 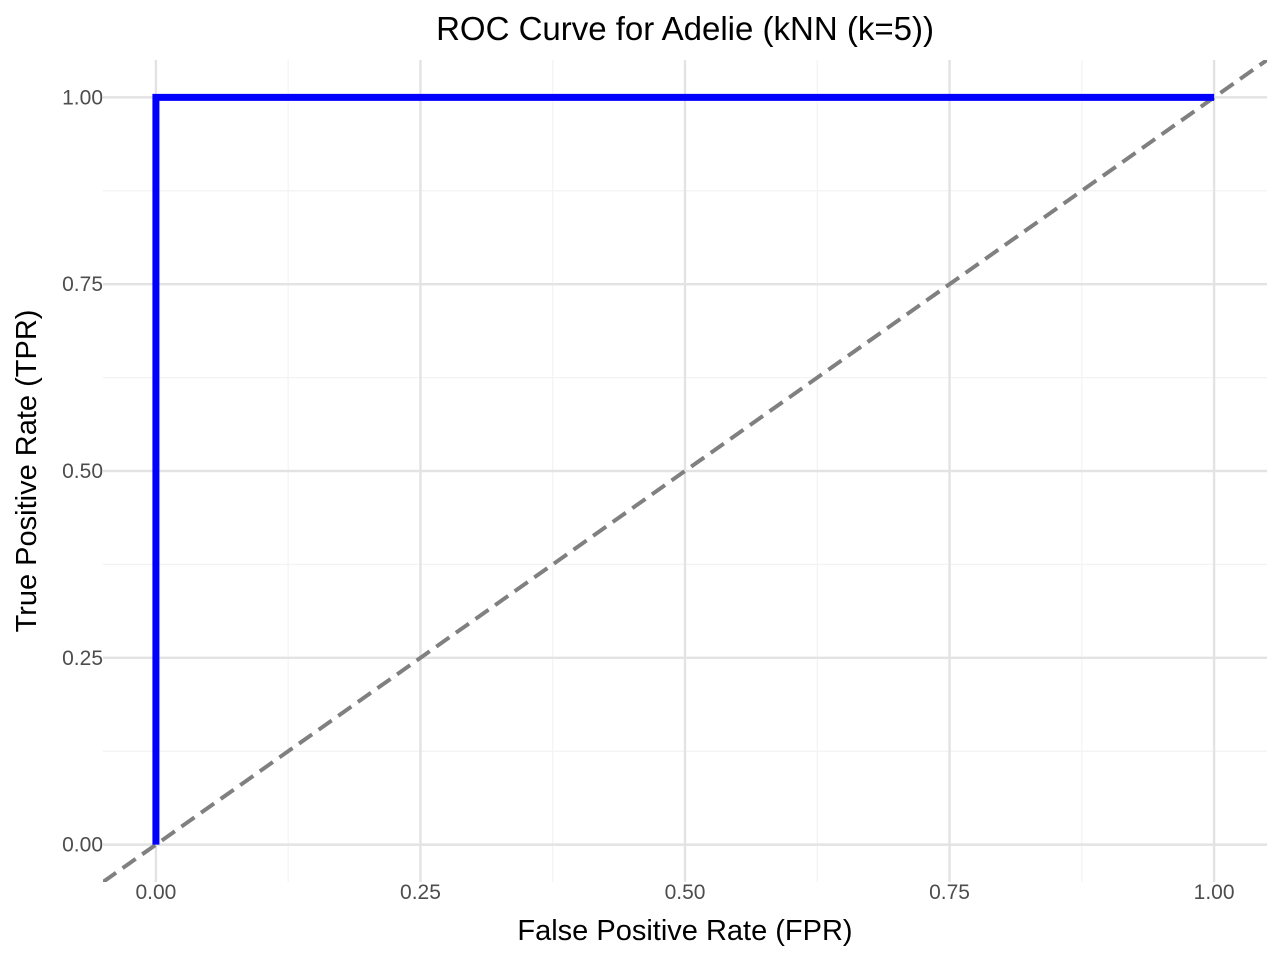 What do you see at coordinates (155, 892) in the screenshot?
I see `x-tick-label: 0.00` at bounding box center [155, 892].